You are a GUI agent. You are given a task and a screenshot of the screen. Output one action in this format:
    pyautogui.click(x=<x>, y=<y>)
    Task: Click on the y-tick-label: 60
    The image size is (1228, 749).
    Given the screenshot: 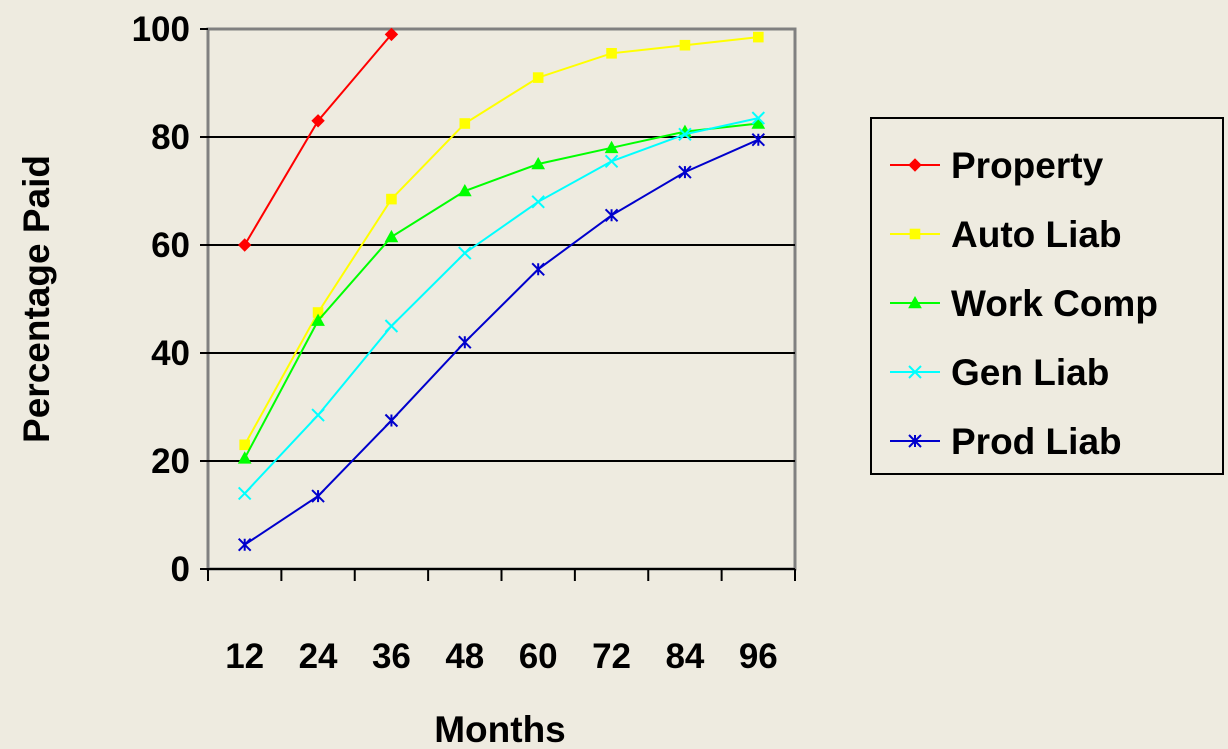 What is the action you would take?
    pyautogui.click(x=170, y=245)
    